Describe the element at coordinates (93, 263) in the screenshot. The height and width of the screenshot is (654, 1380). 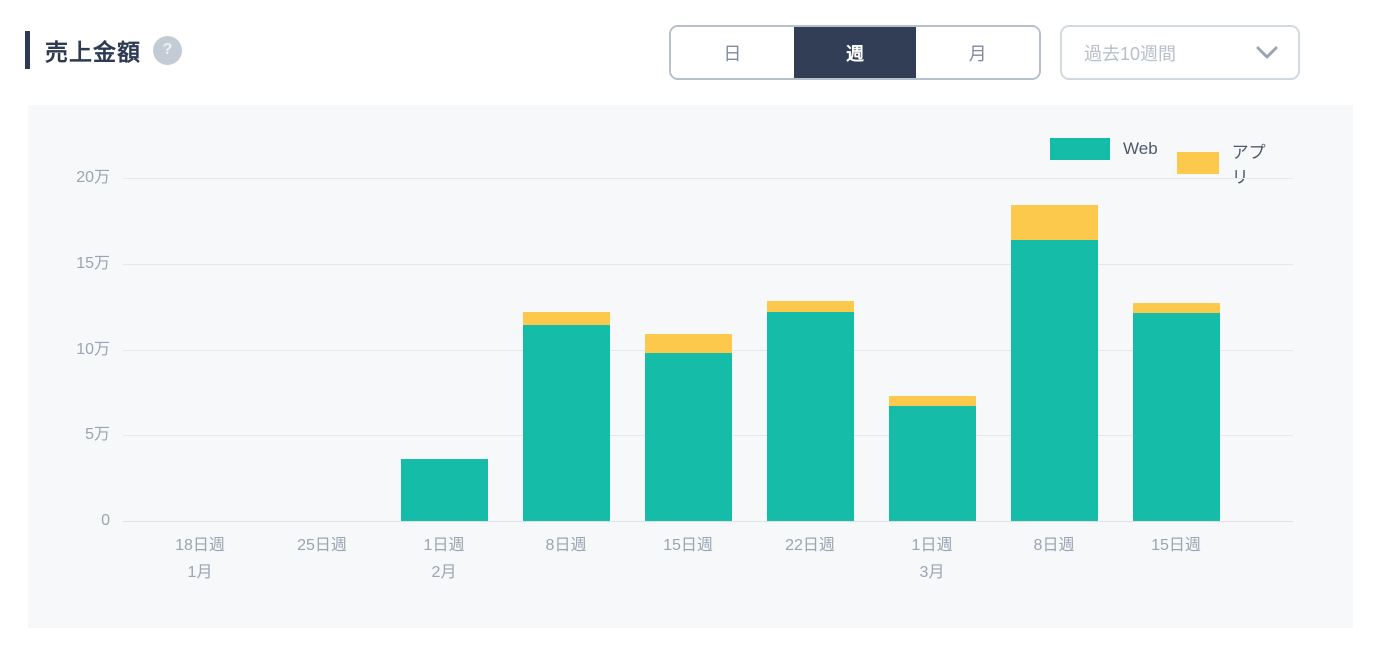
I see `y-tick-label: 15万` at that location.